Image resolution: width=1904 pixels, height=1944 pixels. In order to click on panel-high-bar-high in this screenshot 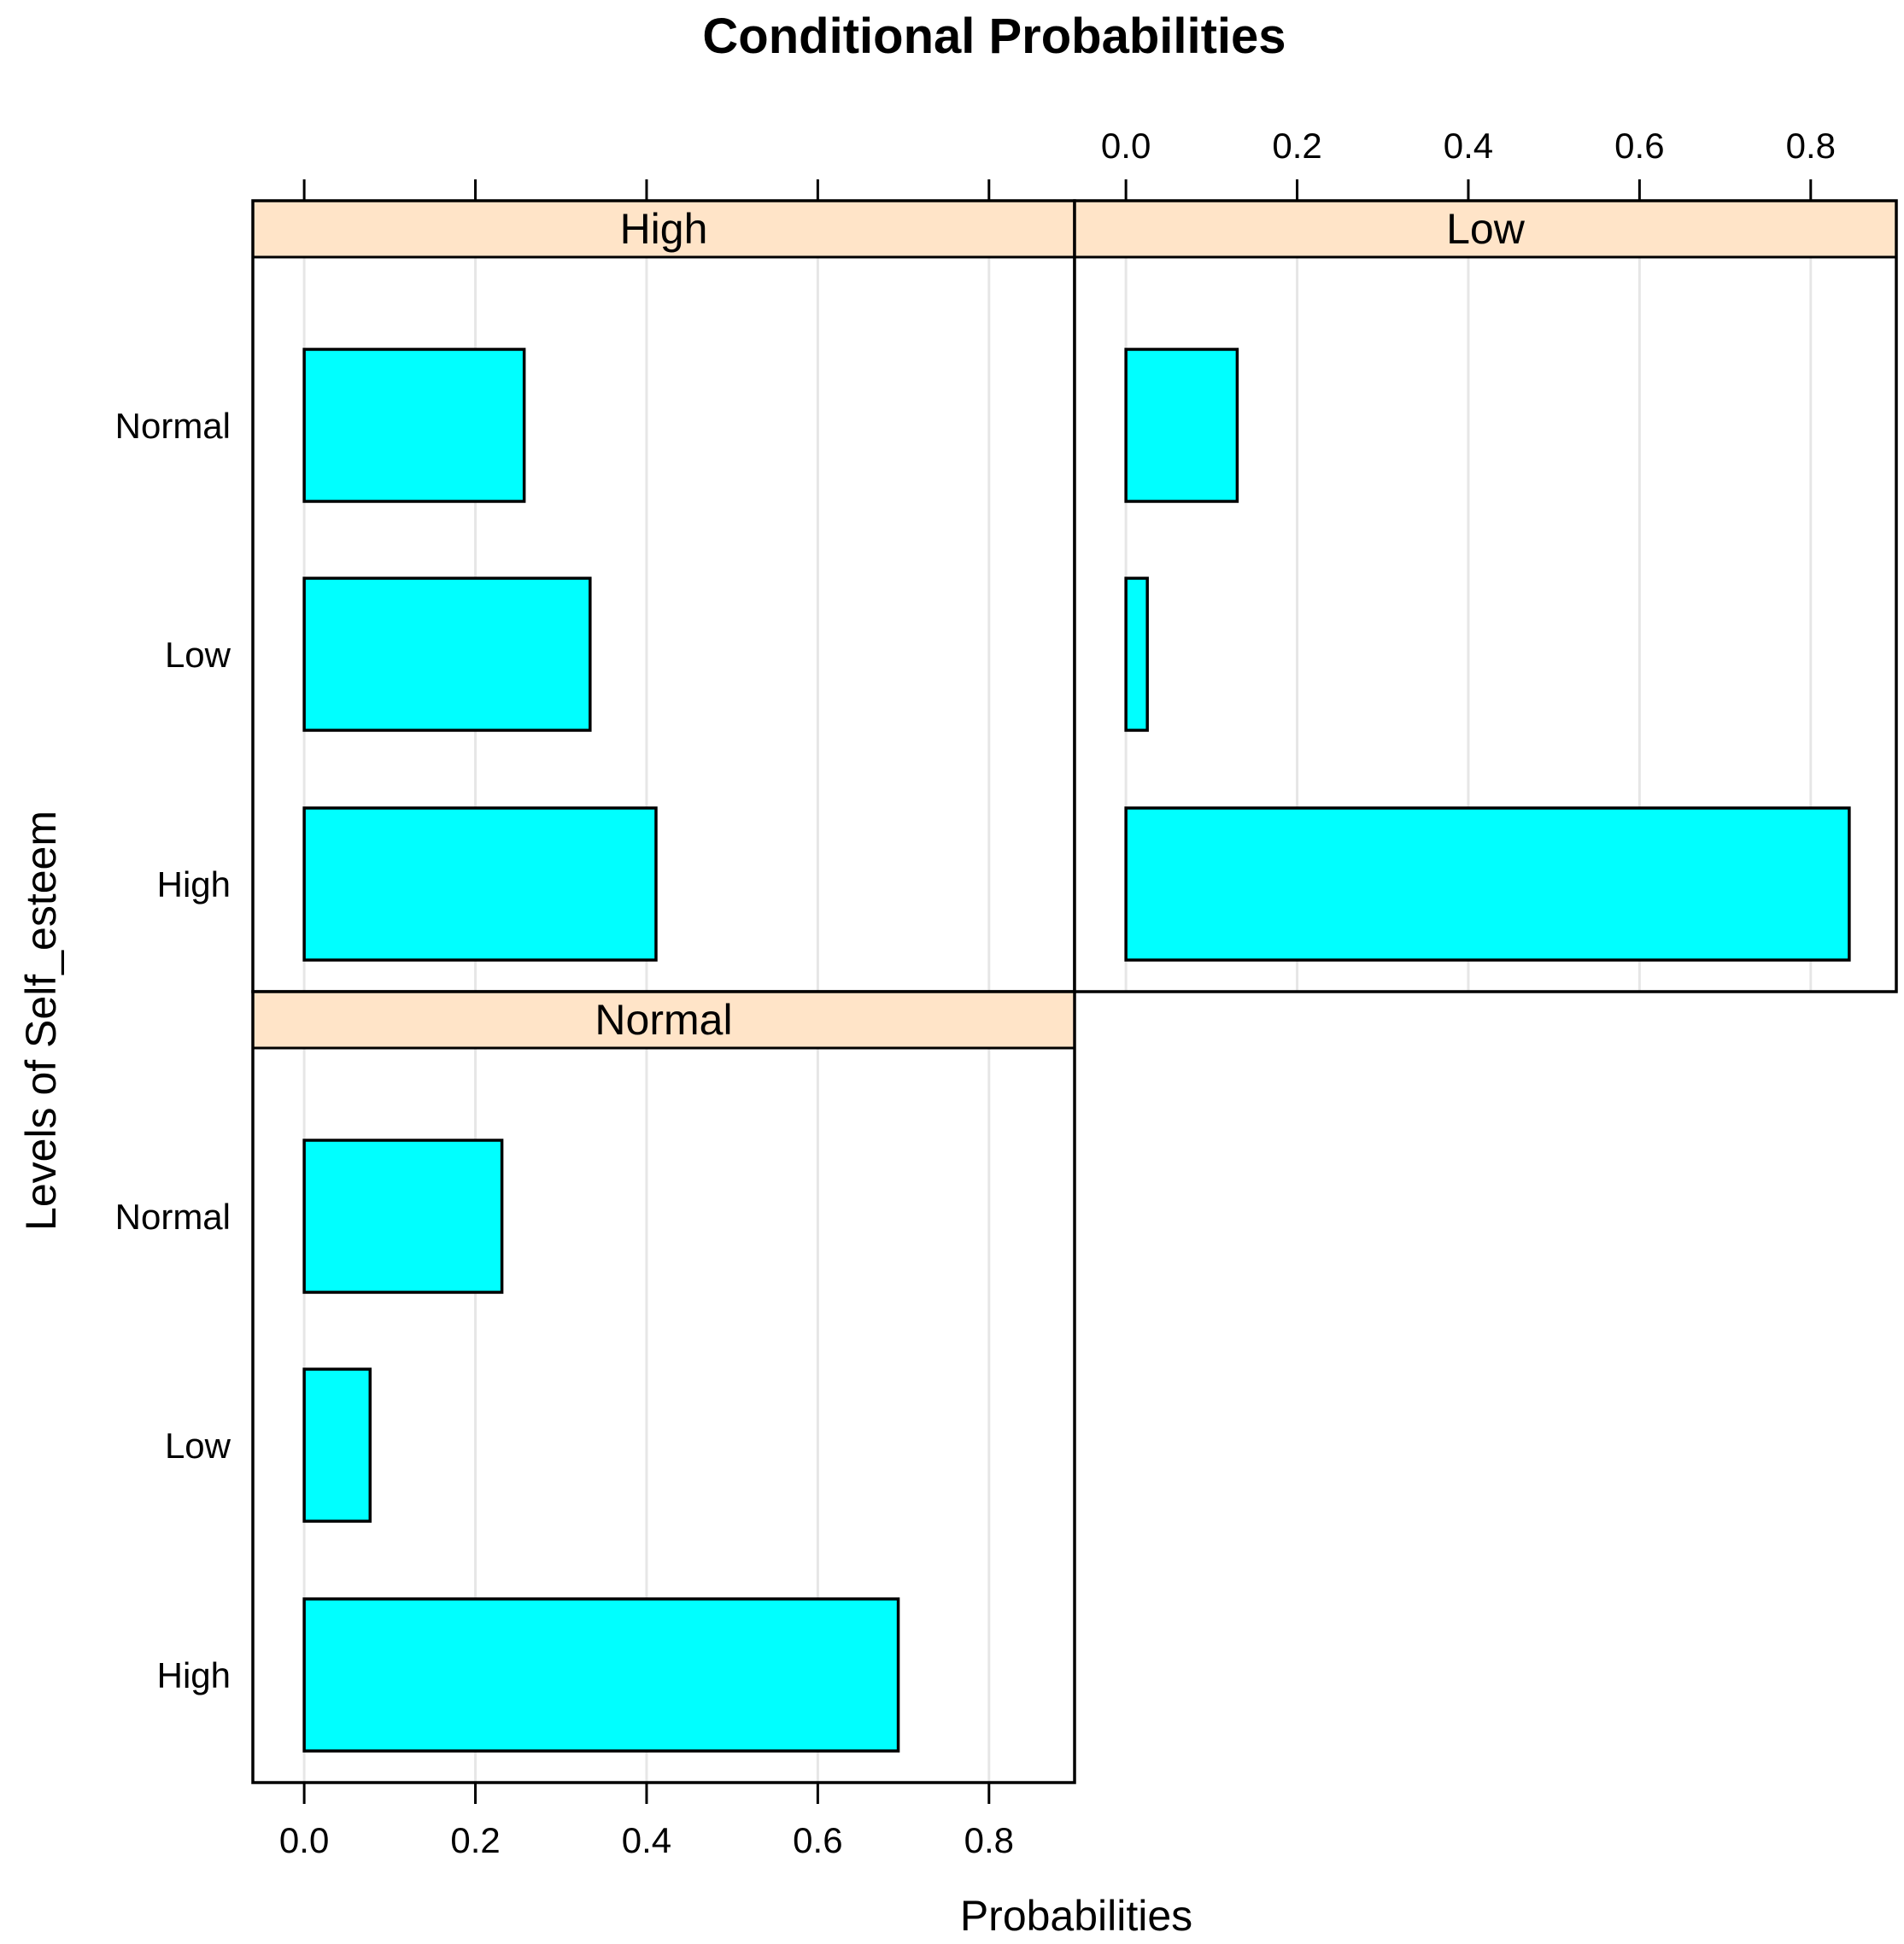, I will do `click(480, 884)`.